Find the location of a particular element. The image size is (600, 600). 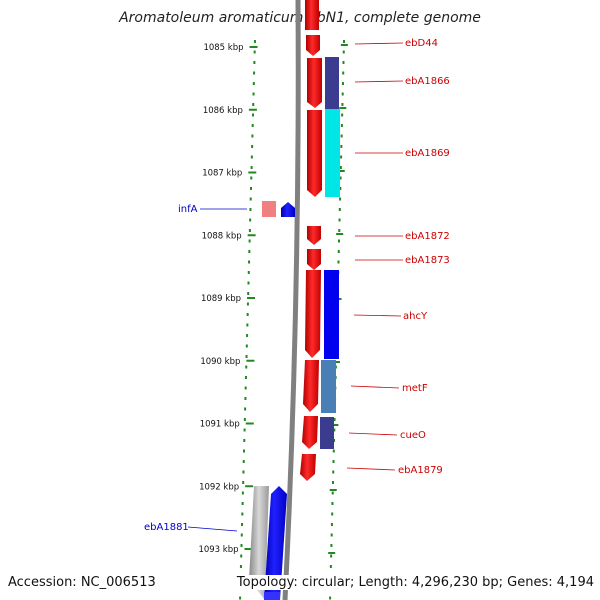

reverse-cds is located at coordinates (275, 543).